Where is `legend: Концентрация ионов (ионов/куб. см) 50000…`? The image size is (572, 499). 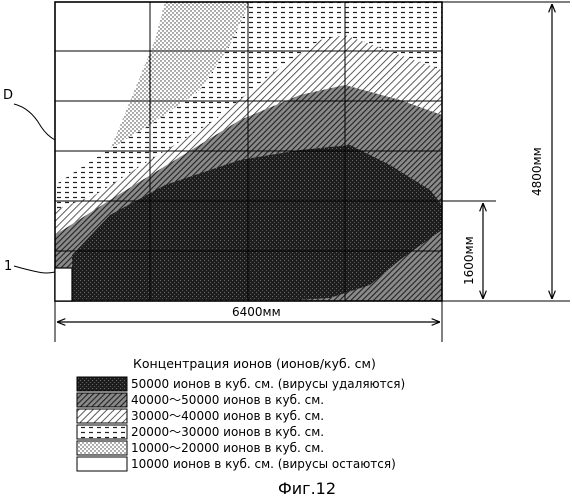 legend: Концентрация ионов (ионов/куб. см) 50000… is located at coordinates (241, 413).